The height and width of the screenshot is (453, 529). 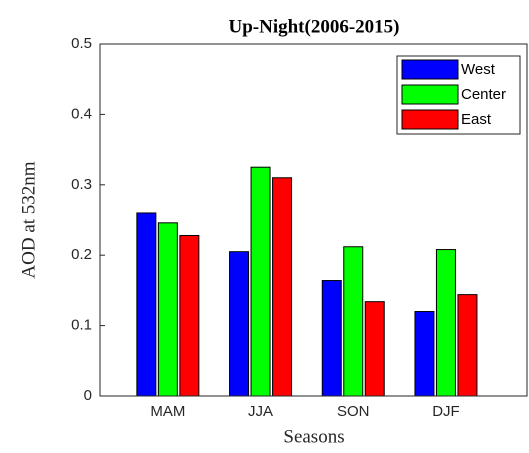 I want to click on y-tick-label: 0.4, so click(x=81, y=113).